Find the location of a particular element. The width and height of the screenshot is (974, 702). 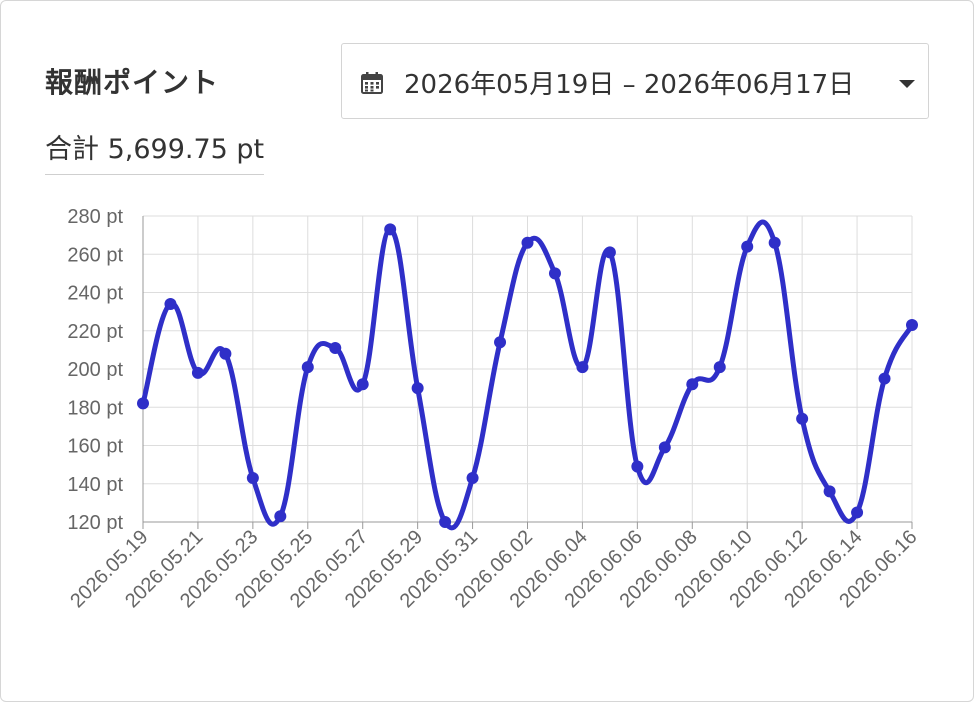

y-tick-label: 120 pt is located at coordinates (95, 523).